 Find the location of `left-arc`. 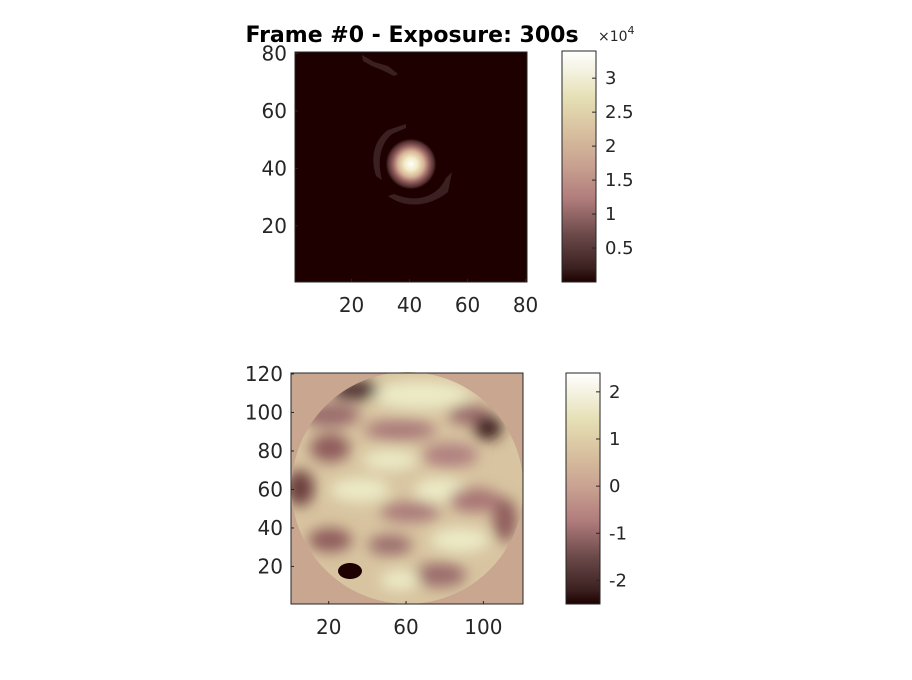

left-arc is located at coordinates (389, 152).